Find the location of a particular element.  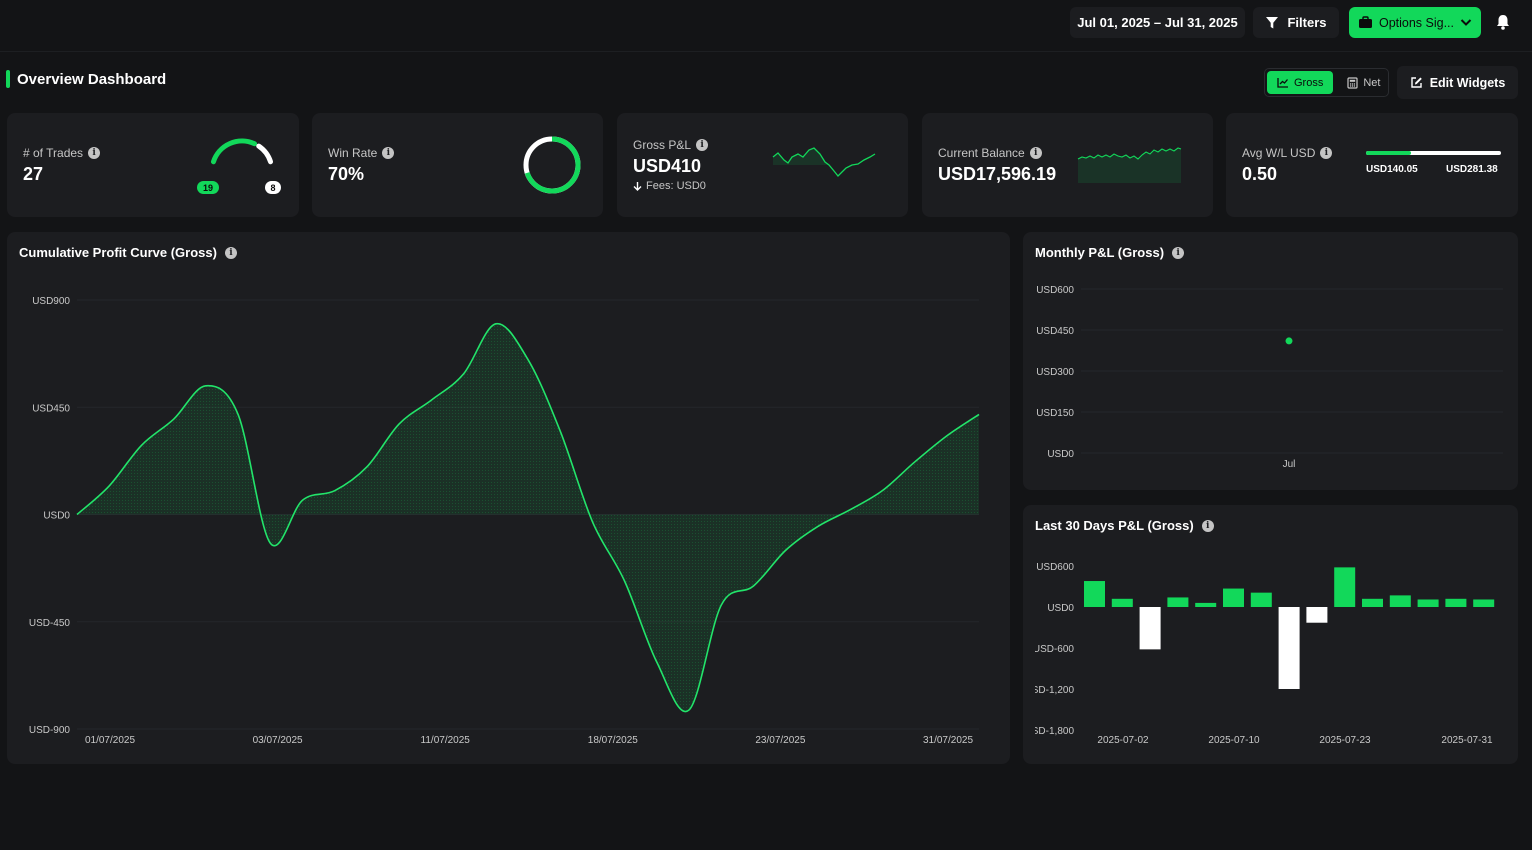

balance-sparkline-fill is located at coordinates (1129, 165).